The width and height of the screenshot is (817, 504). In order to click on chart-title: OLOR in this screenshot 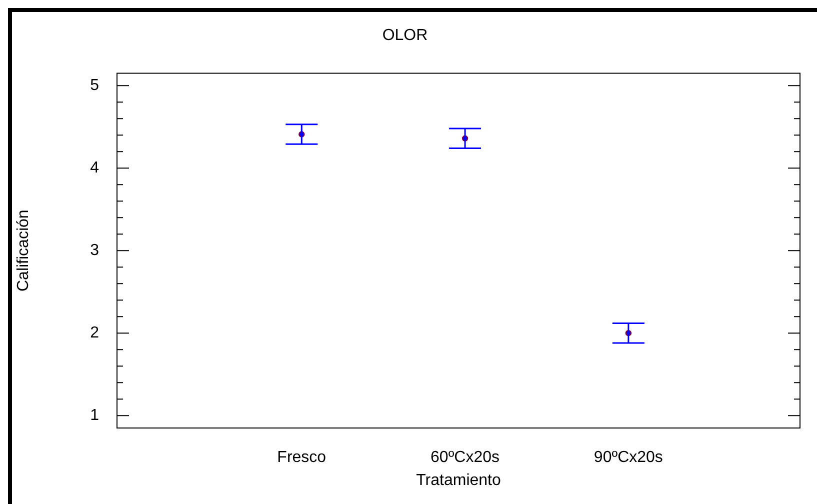, I will do `click(405, 35)`.